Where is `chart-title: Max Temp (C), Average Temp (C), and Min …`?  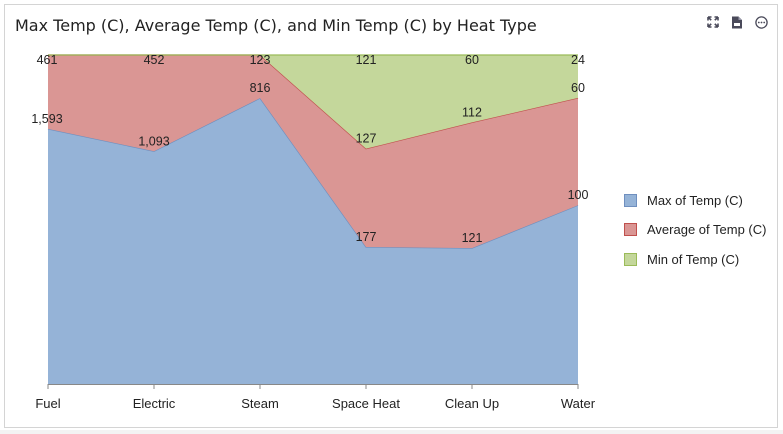
chart-title: Max Temp (C), Average Temp (C), and Min … is located at coordinates (276, 25).